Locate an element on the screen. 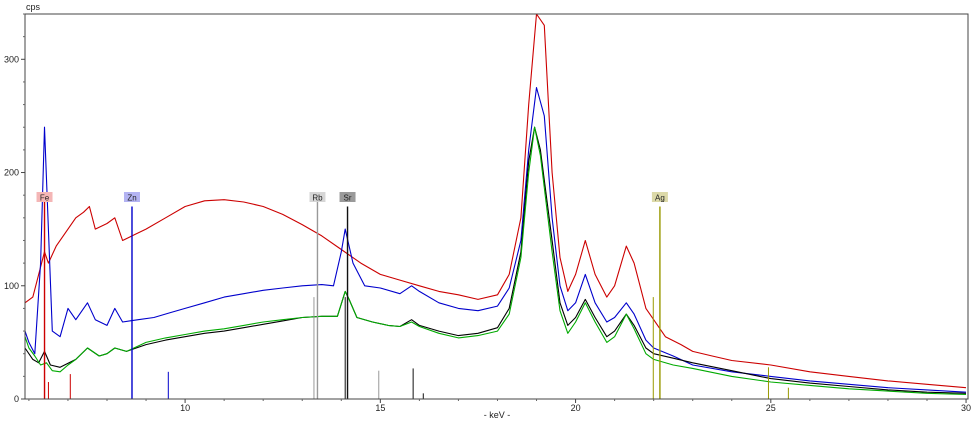 This screenshot has height=425, width=975. element-label-fe: Fe is located at coordinates (45, 198).